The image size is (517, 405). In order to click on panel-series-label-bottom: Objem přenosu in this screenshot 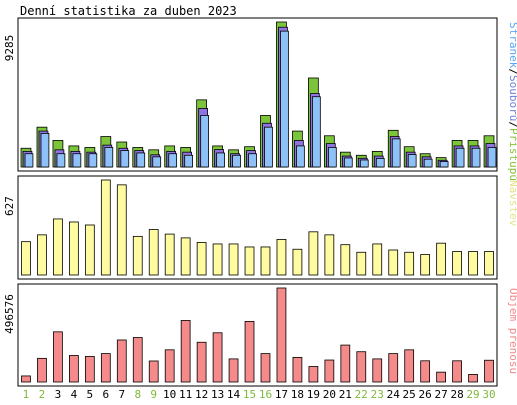, I will do `click(512, 331)`.